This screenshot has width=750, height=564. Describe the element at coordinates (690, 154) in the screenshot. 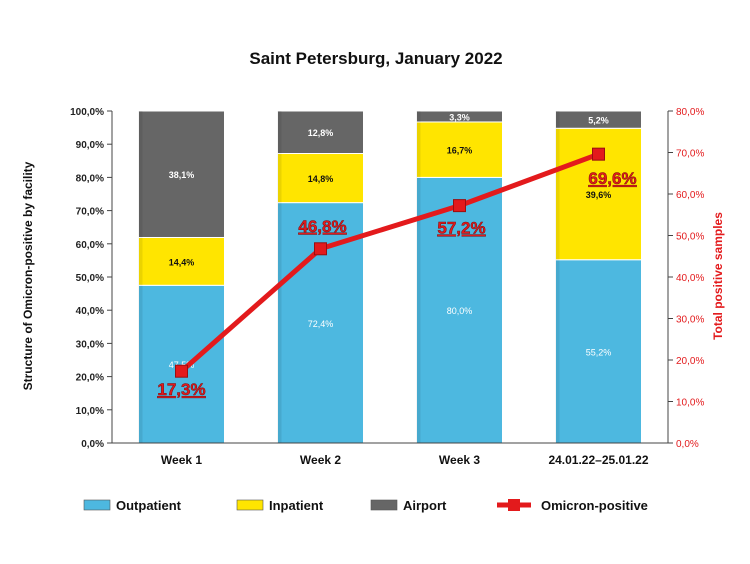

I see `right-tick-label: 70,0%` at that location.